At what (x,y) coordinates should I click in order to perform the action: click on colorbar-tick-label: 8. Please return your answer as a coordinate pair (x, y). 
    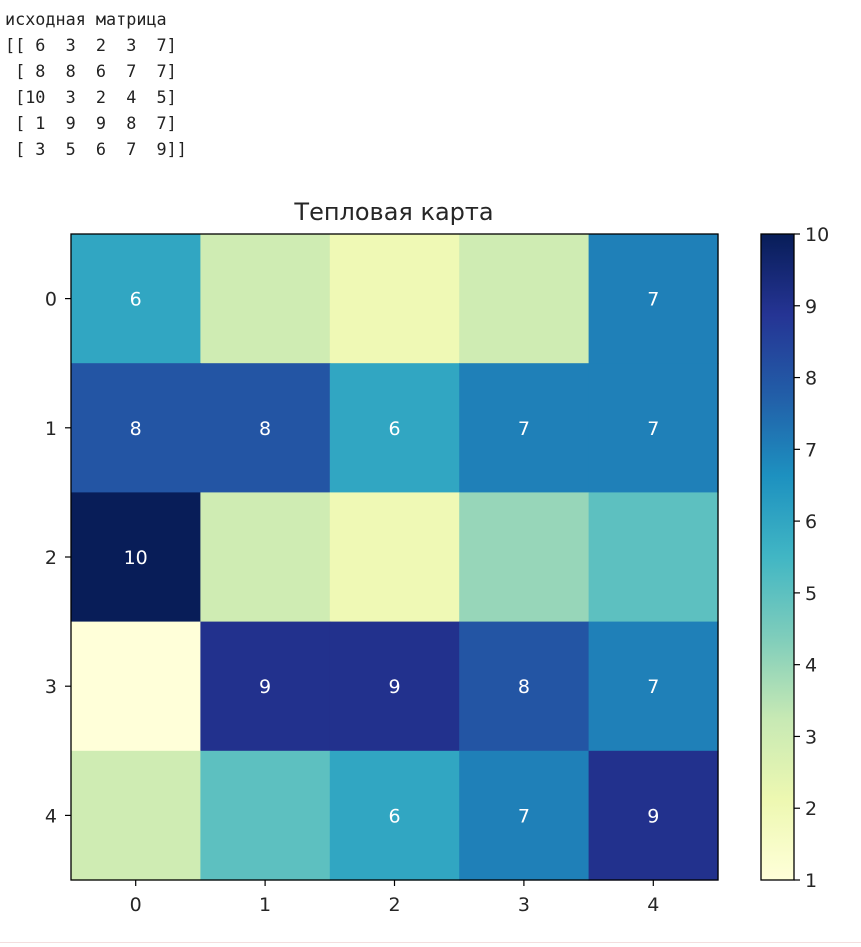
    Looking at the image, I should click on (811, 379).